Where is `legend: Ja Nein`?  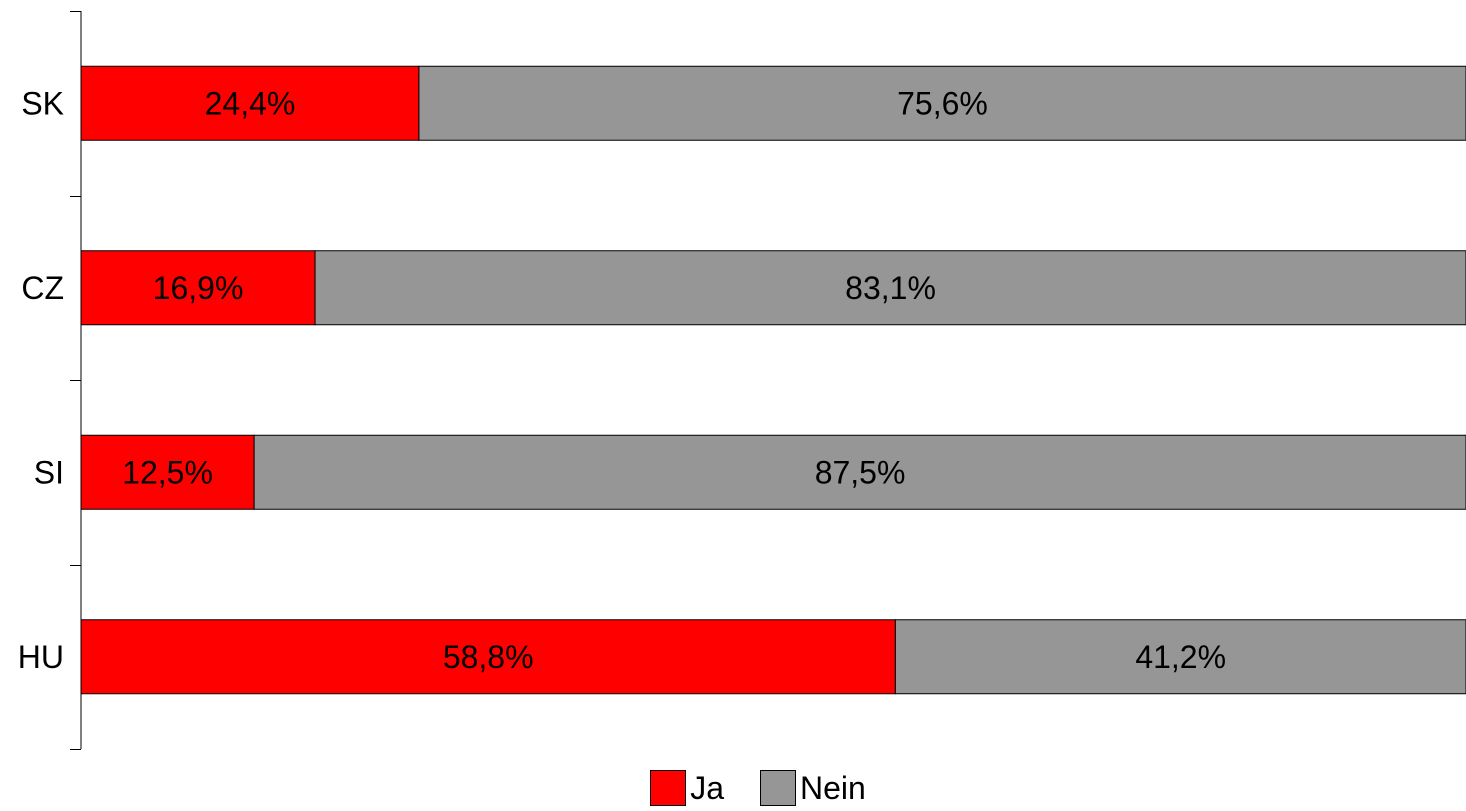
legend: Ja Nein is located at coordinates (733, 787).